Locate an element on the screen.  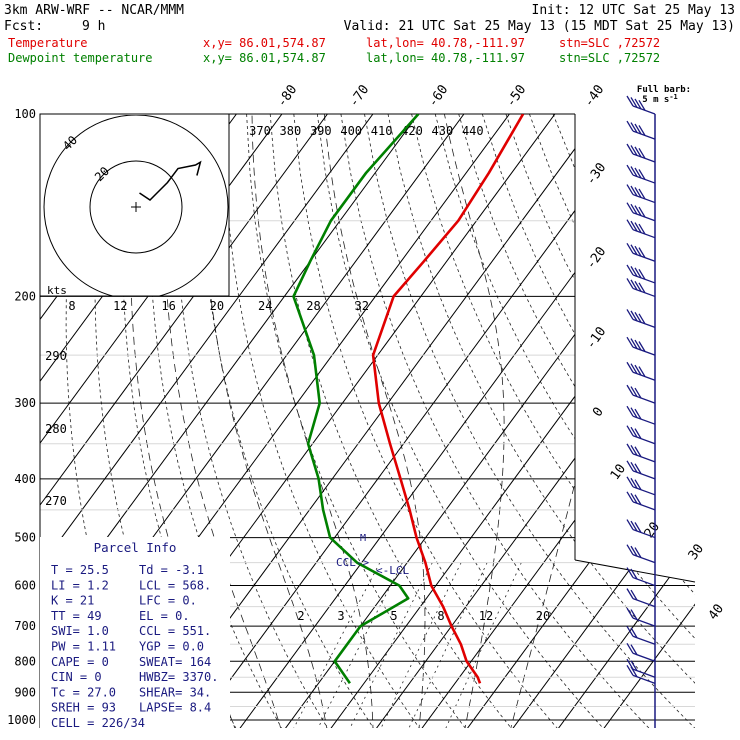
isotherm-label-text: -20 is located at coordinates (596, 258).